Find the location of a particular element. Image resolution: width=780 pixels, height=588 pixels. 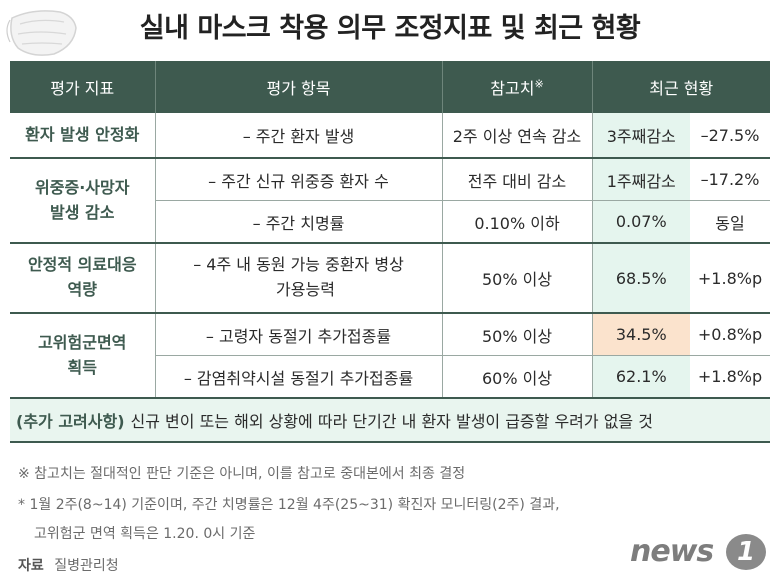

source-label: 자료 is located at coordinates (31, 566).